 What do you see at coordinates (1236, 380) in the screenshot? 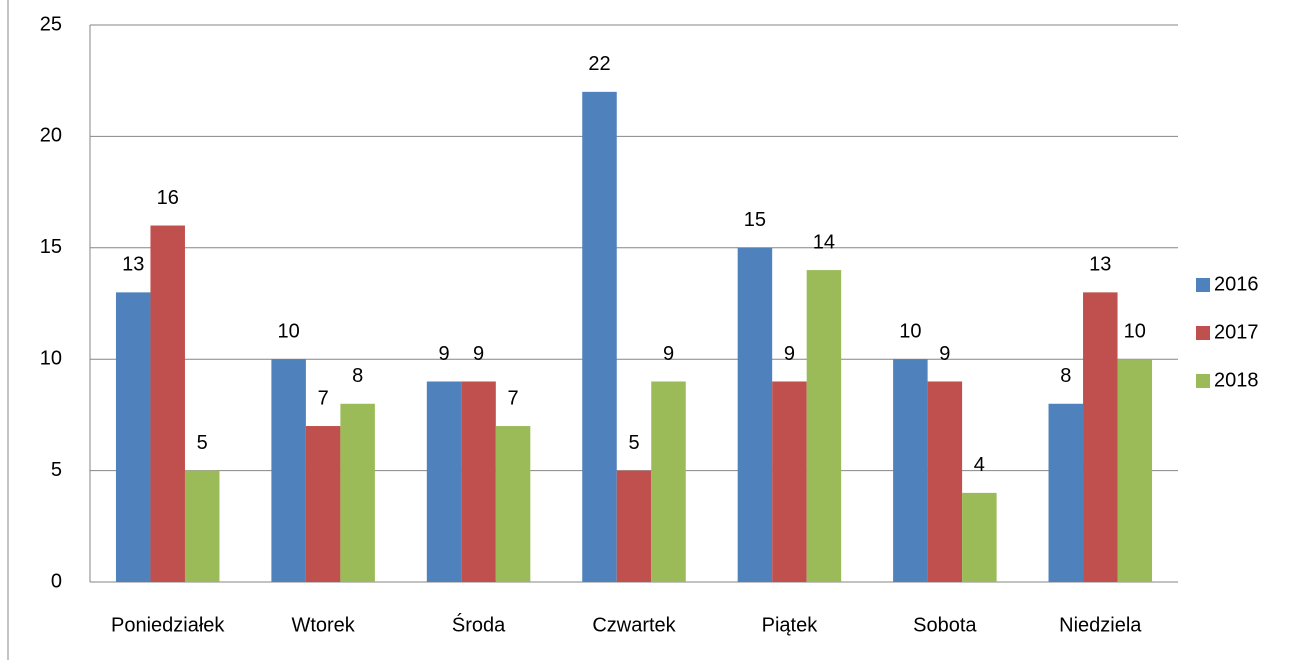
I see `legend-label: 2018` at bounding box center [1236, 380].